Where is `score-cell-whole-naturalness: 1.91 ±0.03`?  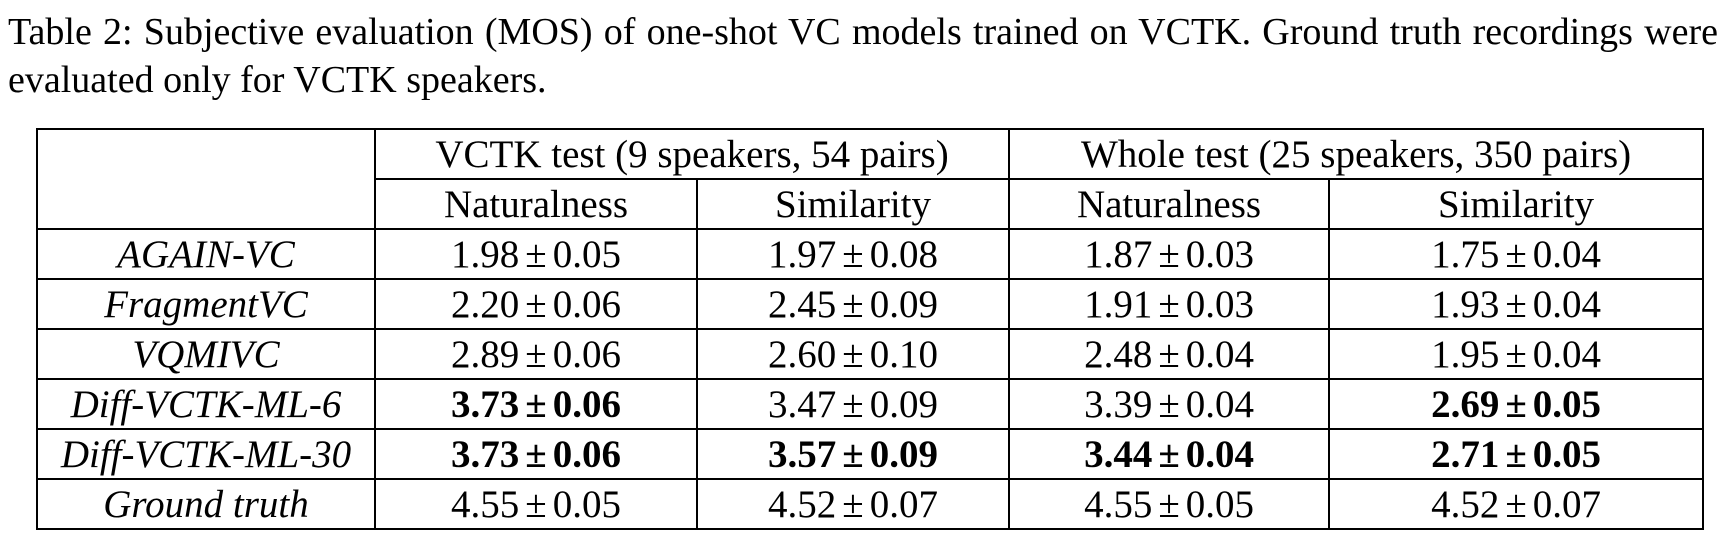 score-cell-whole-naturalness: 1.91 ±0.03 is located at coordinates (1169, 304).